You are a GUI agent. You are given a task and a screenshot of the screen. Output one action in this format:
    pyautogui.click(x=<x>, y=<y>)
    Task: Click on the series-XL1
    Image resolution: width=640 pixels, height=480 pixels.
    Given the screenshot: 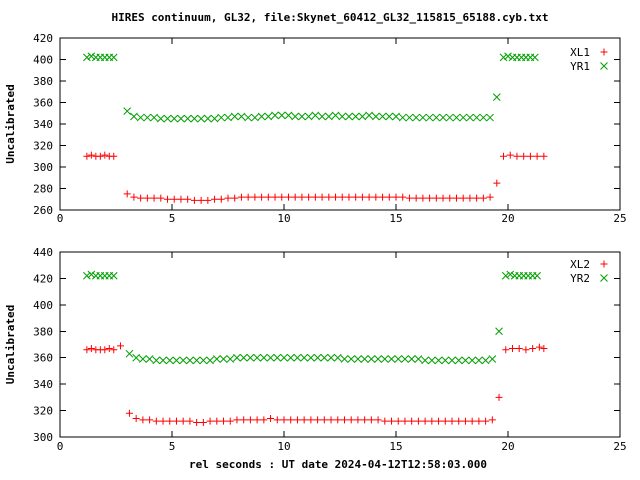 What is the action you would take?
    pyautogui.click(x=315, y=177)
    